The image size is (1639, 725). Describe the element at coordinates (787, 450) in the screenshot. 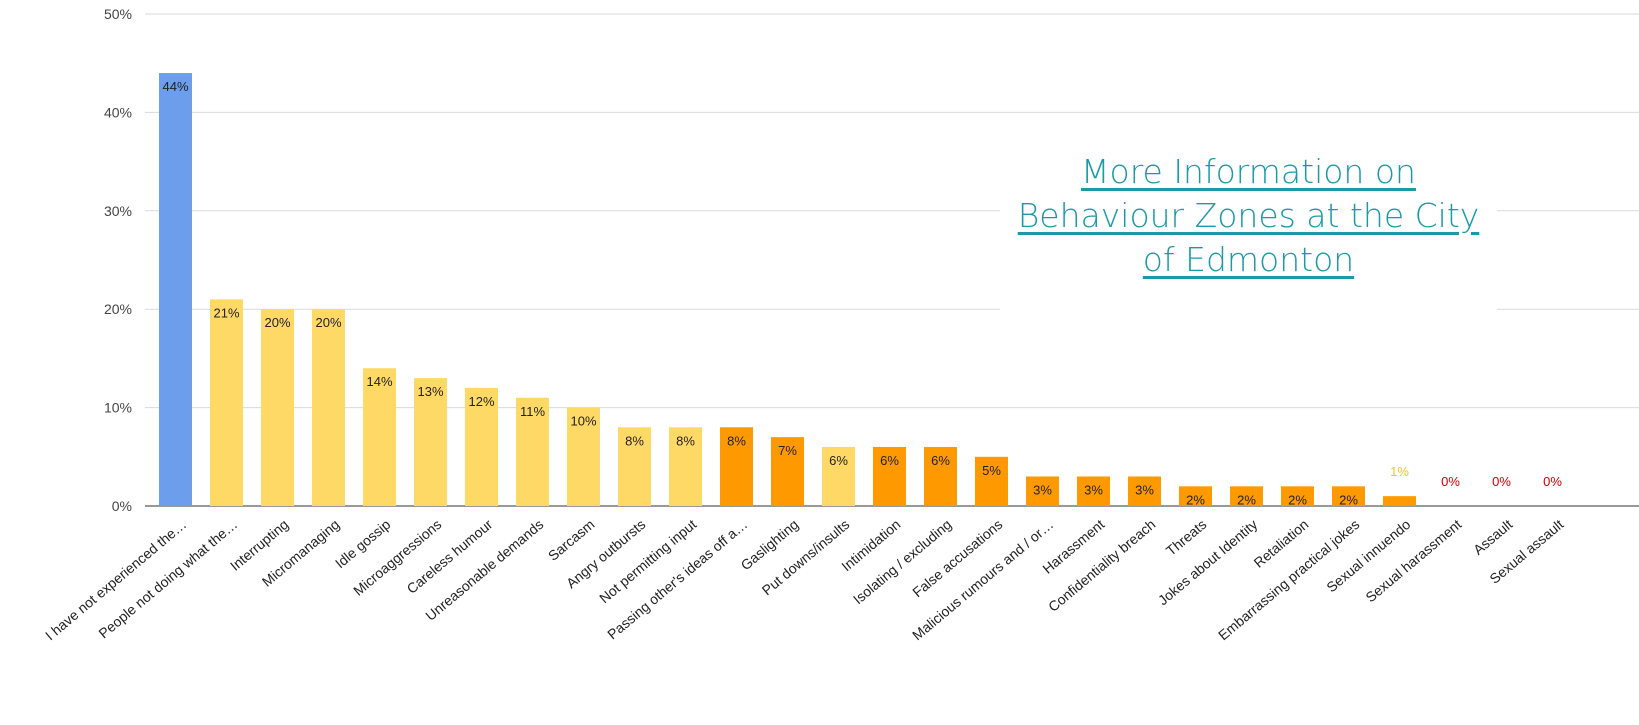

I see `data-label: 7%` at that location.